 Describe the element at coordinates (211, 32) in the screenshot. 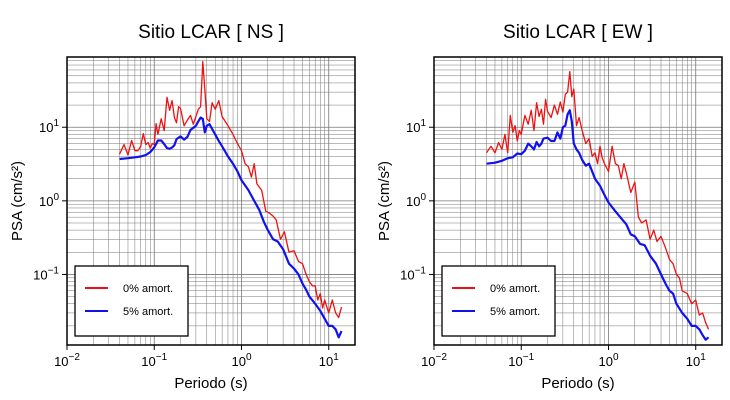

I see `chart-title: Sitio LCAR [ NS ]` at that location.